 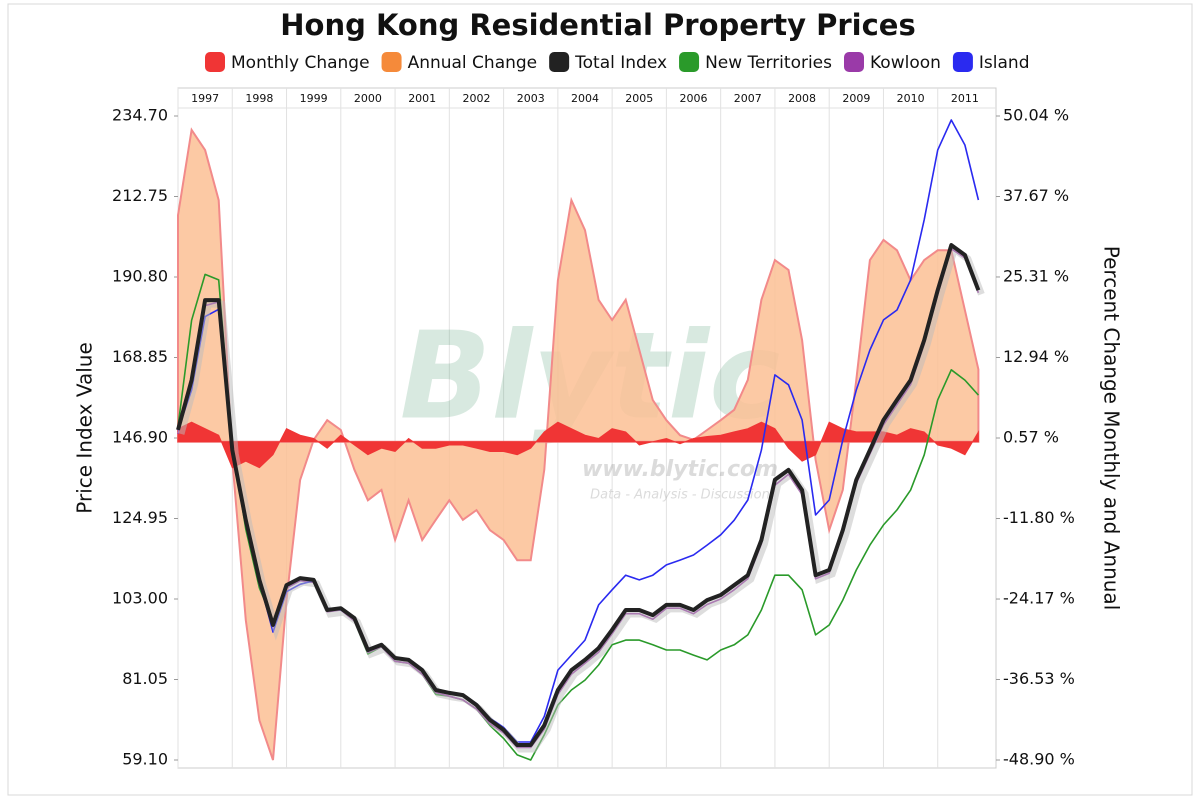 I want to click on legend-label: Annual Change, so click(x=473, y=63).